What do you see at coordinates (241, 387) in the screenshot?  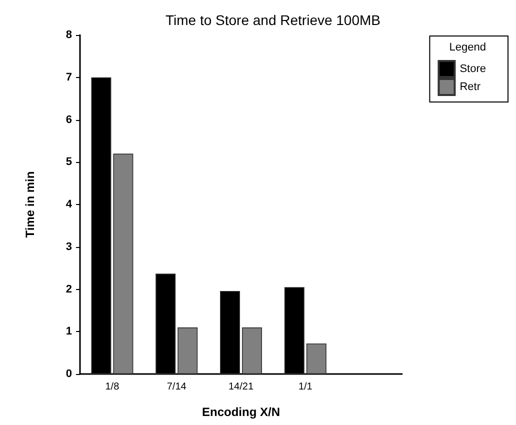 I see `x-tick-label: 14/21` at bounding box center [241, 387].